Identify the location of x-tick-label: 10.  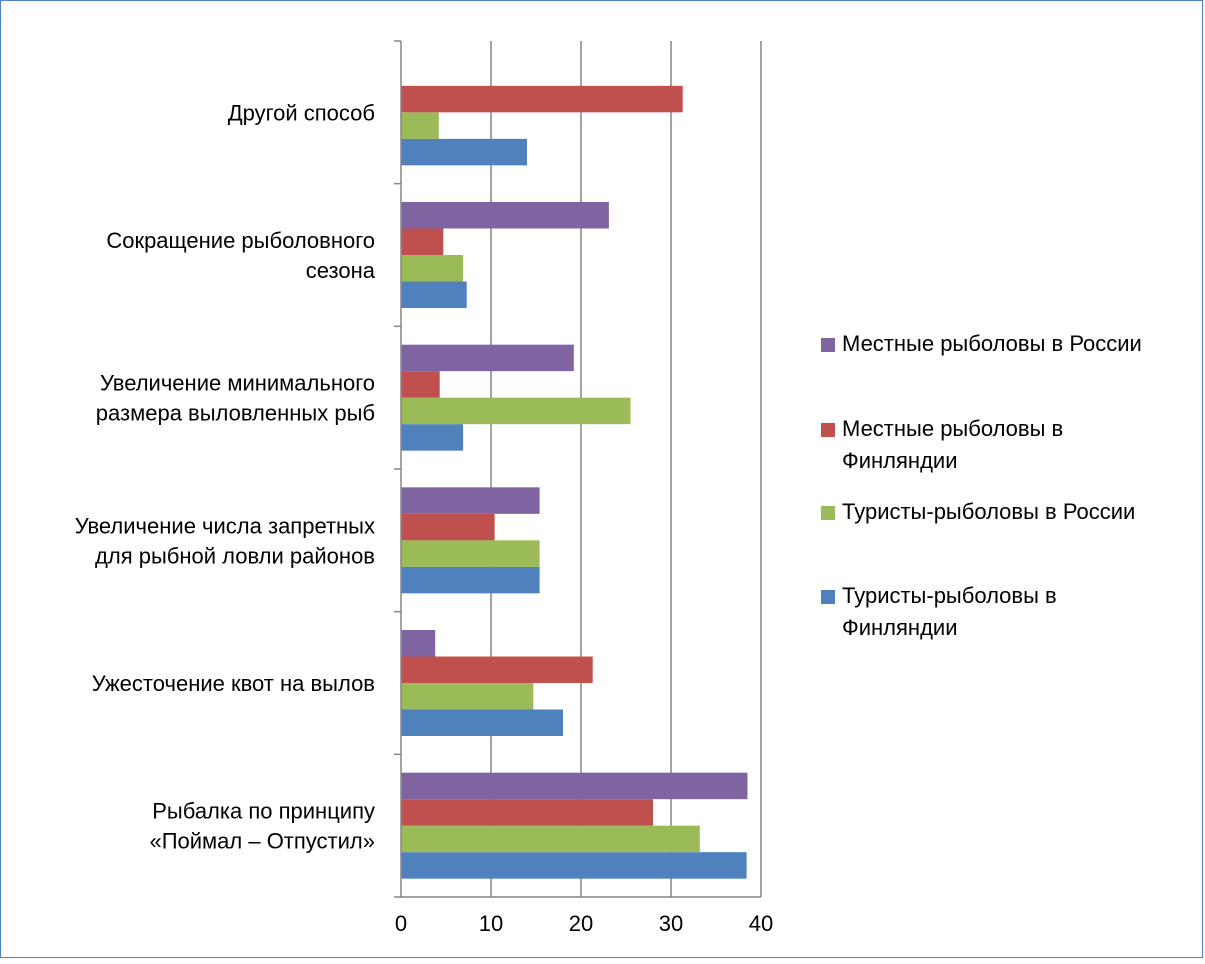
(491, 923).